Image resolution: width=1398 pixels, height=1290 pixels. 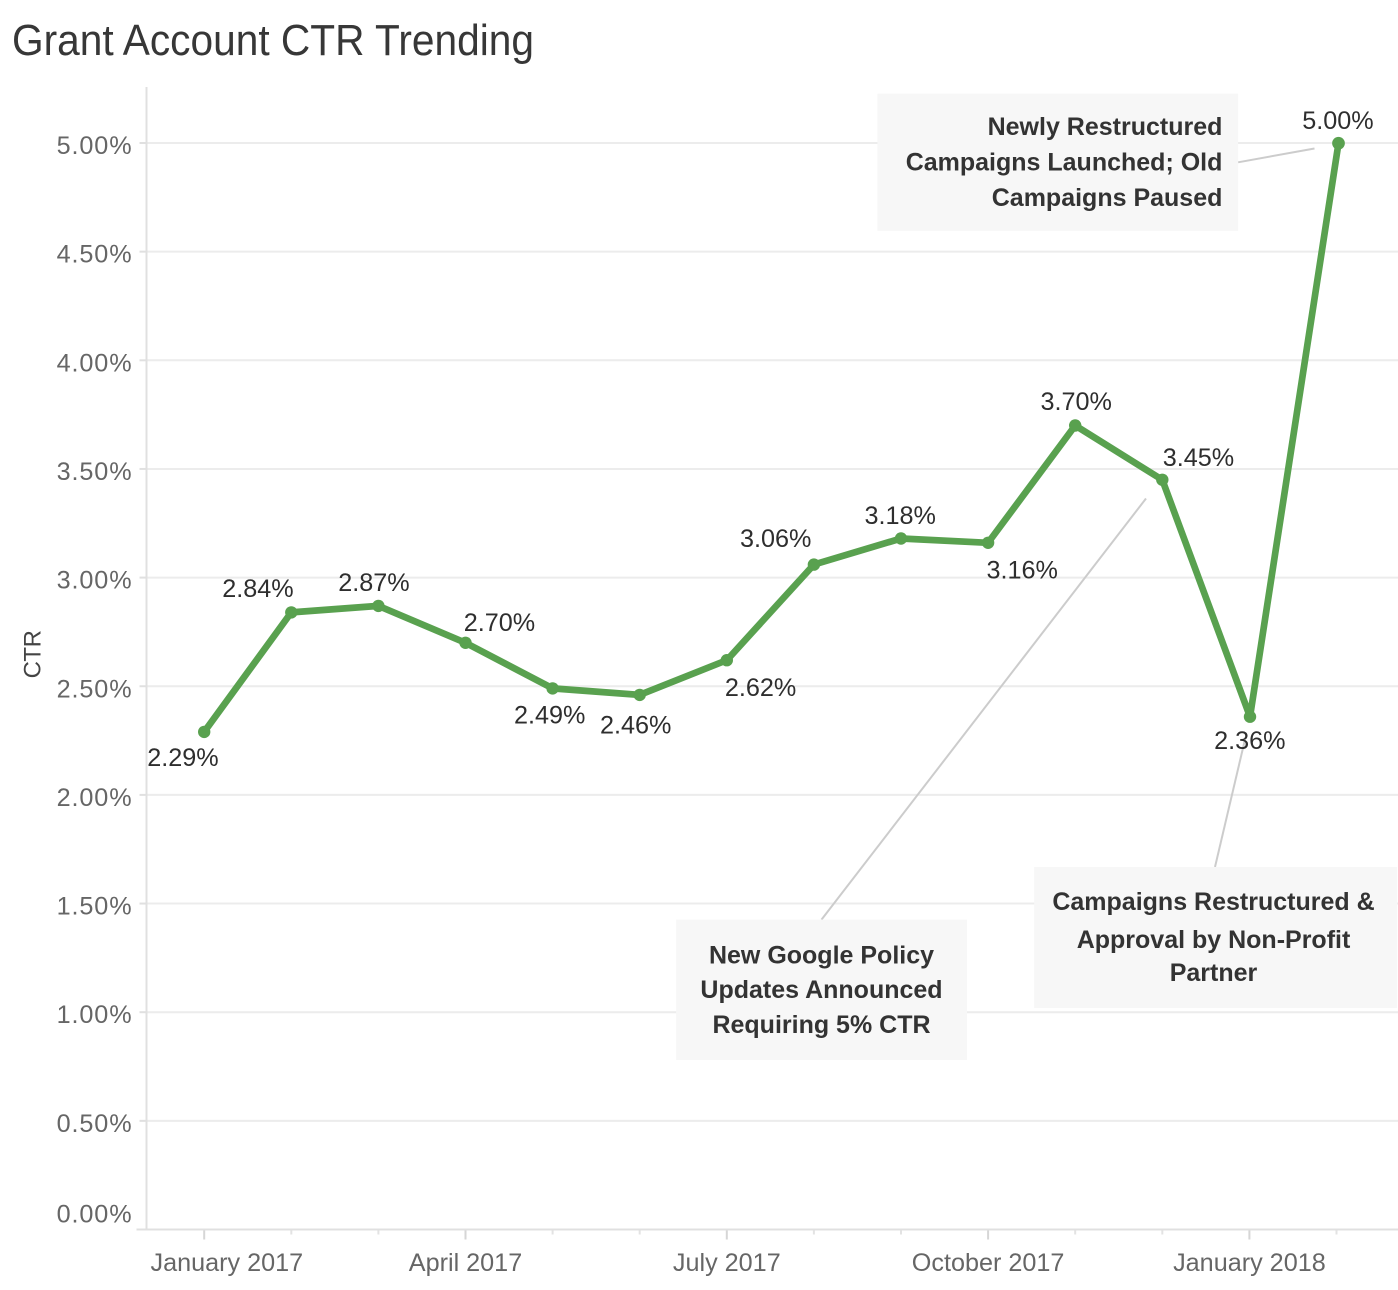 What do you see at coordinates (1214, 940) in the screenshot?
I see `svg-text: Approval by Non-Profit` at bounding box center [1214, 940].